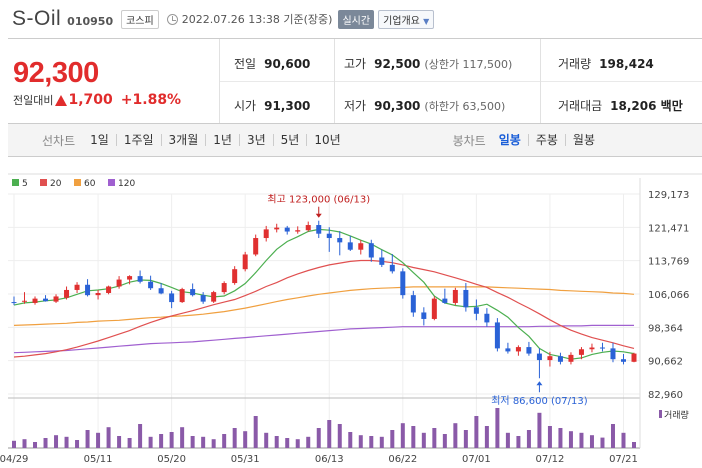 Image resolution: width=702 pixels, height=468 pixels. Describe the element at coordinates (90, 184) in the screenshot. I see `legend-label: 60` at that location.